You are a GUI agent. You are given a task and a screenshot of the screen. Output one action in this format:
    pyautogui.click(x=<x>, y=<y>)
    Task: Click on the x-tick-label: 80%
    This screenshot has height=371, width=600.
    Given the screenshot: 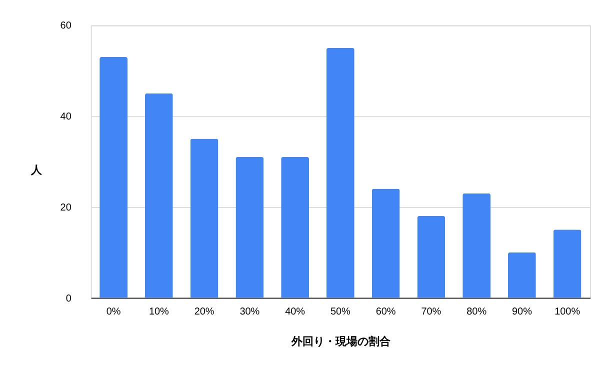 What is the action you would take?
    pyautogui.click(x=476, y=312)
    